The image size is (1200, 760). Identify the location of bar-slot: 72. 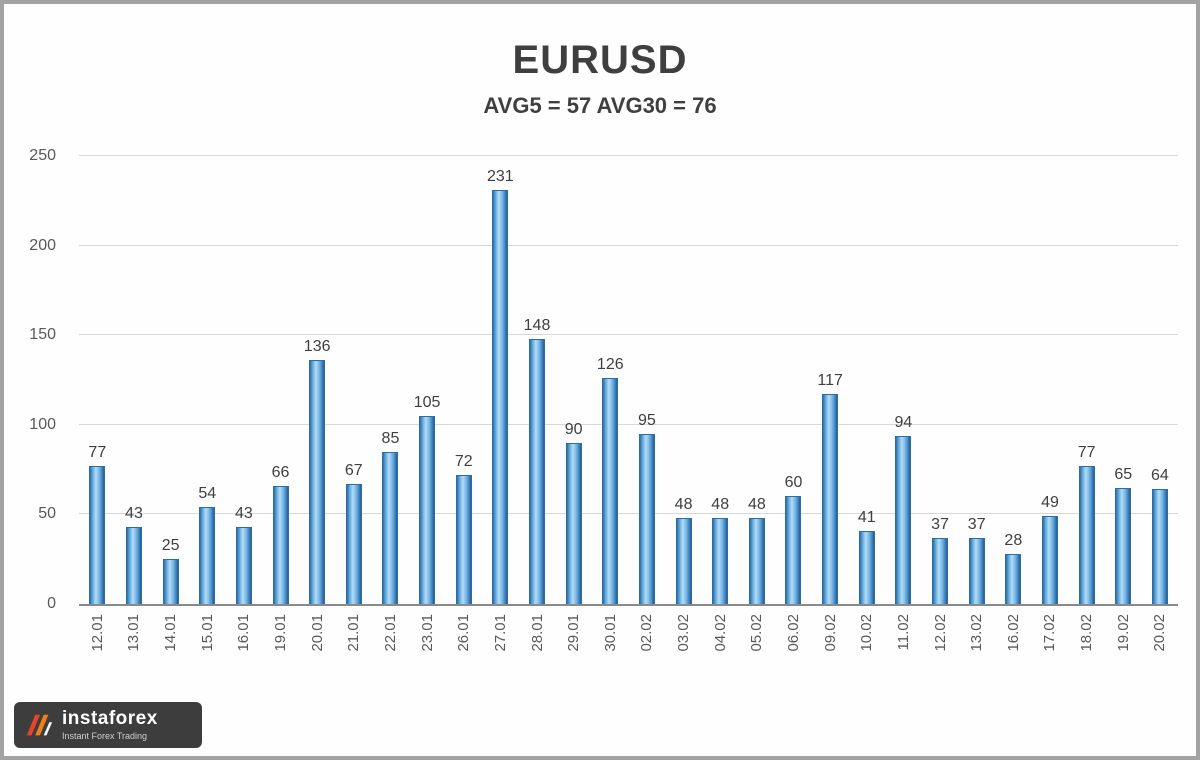
(463, 380).